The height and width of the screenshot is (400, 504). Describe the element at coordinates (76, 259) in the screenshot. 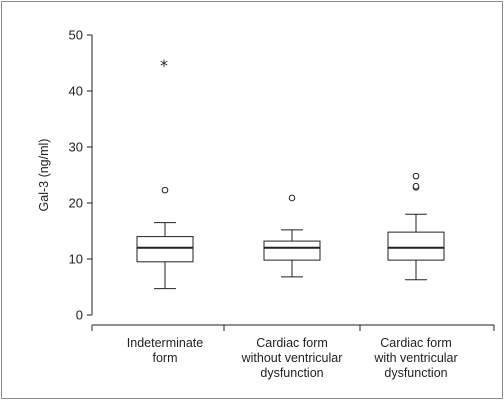

I see `y-tick-label: 10` at that location.